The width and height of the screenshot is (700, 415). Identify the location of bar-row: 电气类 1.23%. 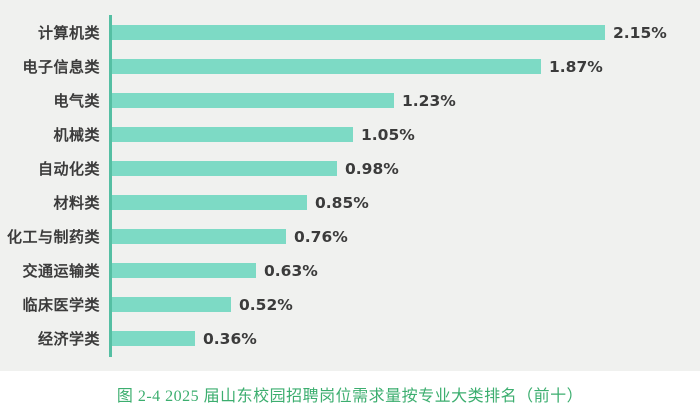
(350, 101).